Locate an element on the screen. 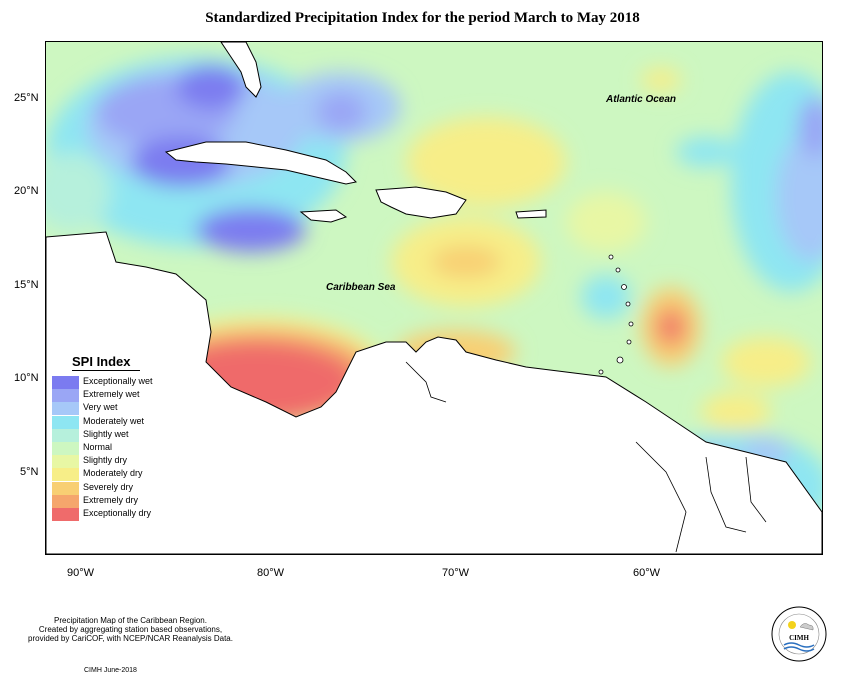  legend-label: Exceptionally wet is located at coordinates (118, 381).